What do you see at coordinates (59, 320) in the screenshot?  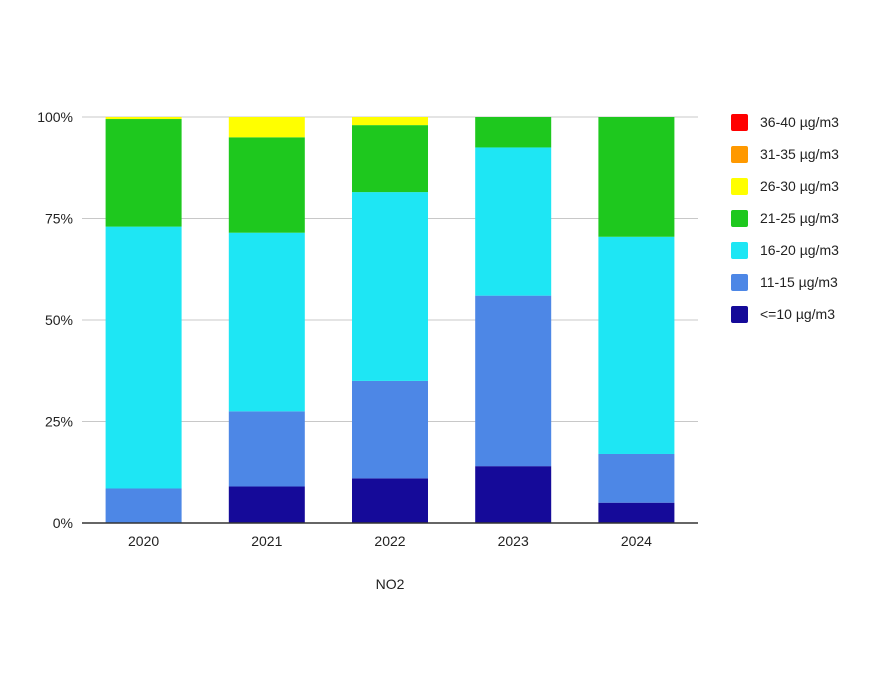 I see `y-tick-label: 50%` at bounding box center [59, 320].